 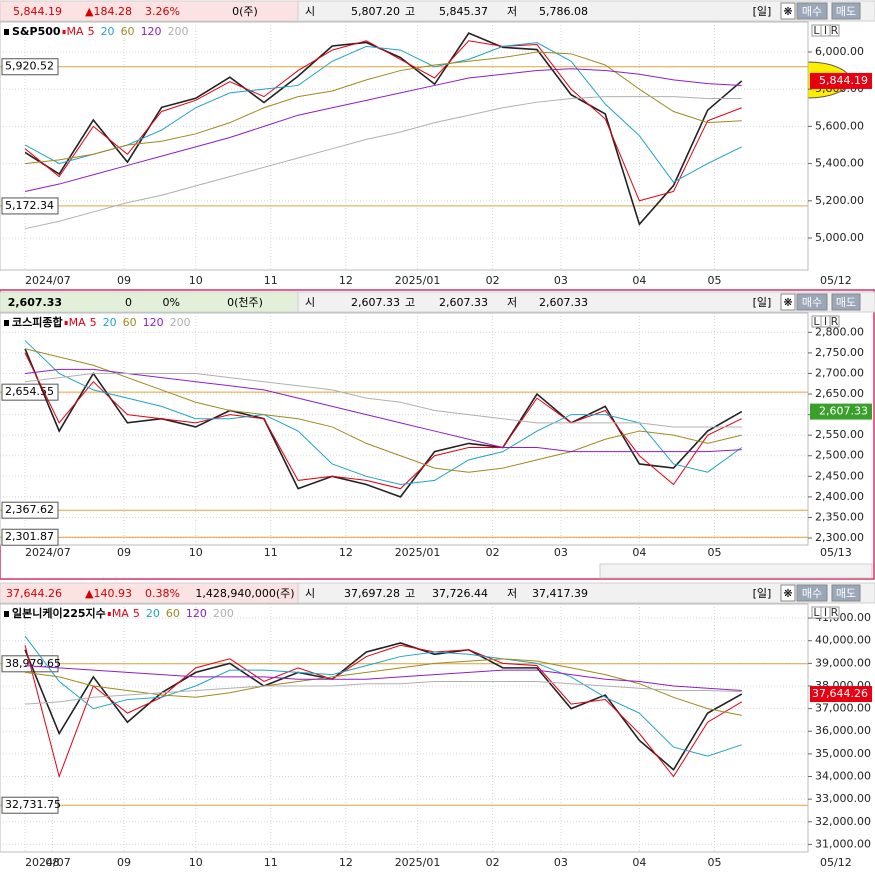 What do you see at coordinates (714, 280) in the screenshot?
I see `x-tick-label: 05` at bounding box center [714, 280].